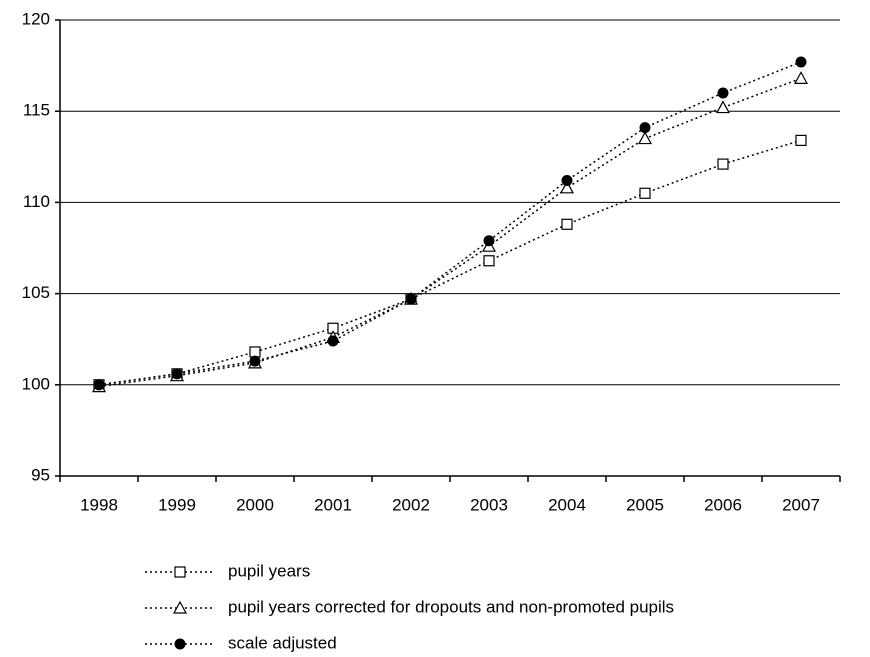 The image size is (870, 657). What do you see at coordinates (177, 504) in the screenshot?
I see `x-tick-label: 1999` at bounding box center [177, 504].